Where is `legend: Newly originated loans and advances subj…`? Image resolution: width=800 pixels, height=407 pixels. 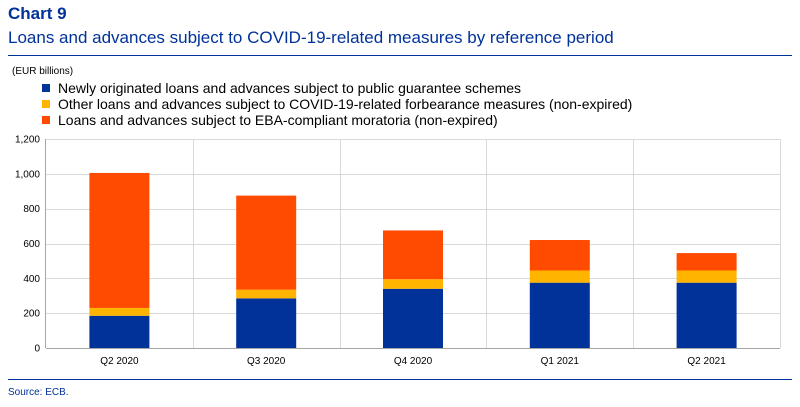
legend: Newly originated loans and advances subj… is located at coordinates (337, 104).